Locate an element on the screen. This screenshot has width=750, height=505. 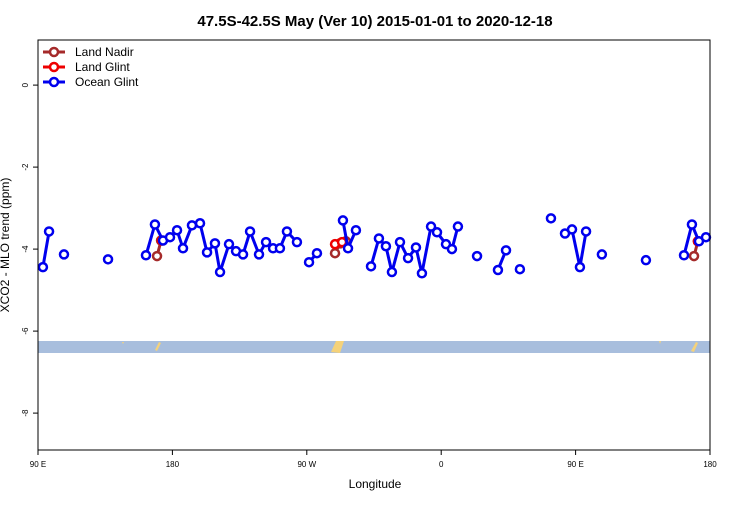
x-axis-label: Longitude is located at coordinates (375, 484).